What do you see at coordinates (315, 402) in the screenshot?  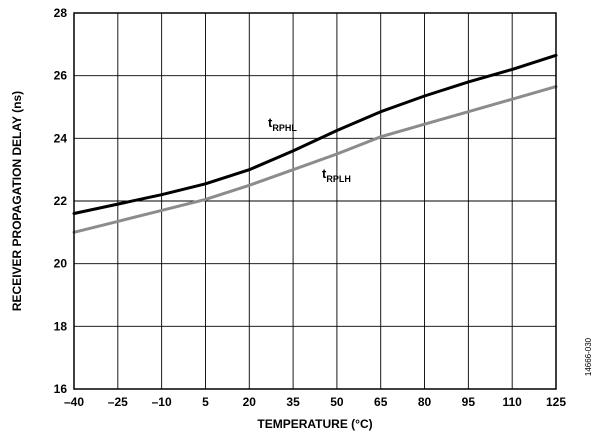 I see `x-tick-labels: –40 –25 –10 5 20 35 50 65 80 95 110 125` at bounding box center [315, 402].